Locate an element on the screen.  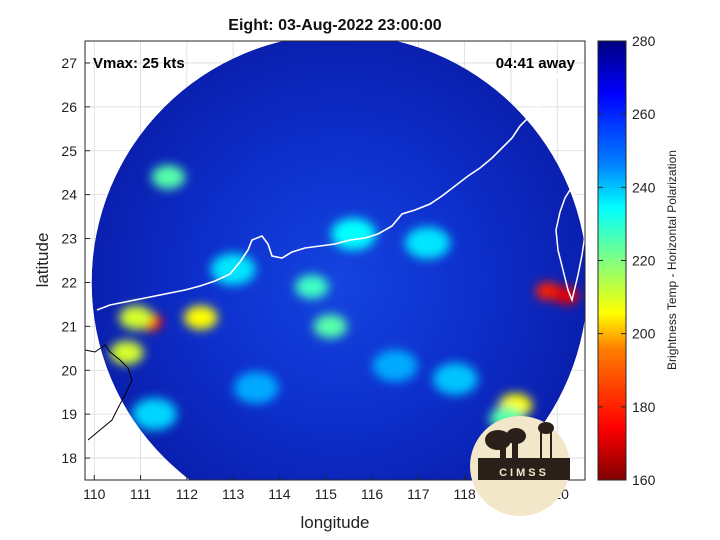
coastline-black is located at coordinates (109, 392).